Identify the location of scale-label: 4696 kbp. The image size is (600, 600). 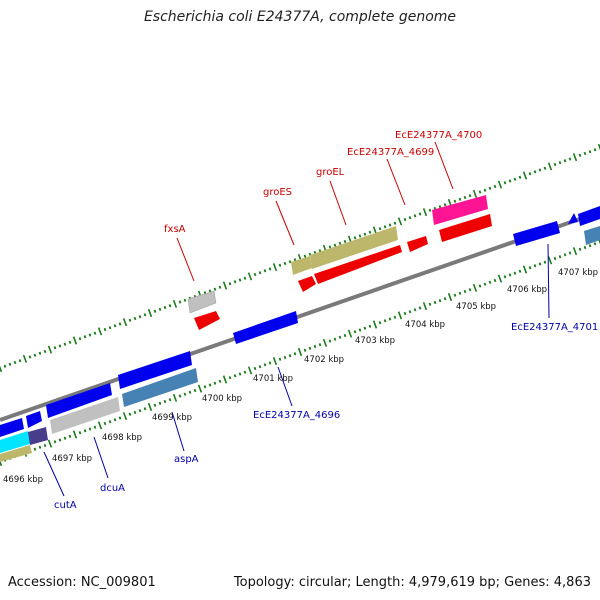
(23, 480).